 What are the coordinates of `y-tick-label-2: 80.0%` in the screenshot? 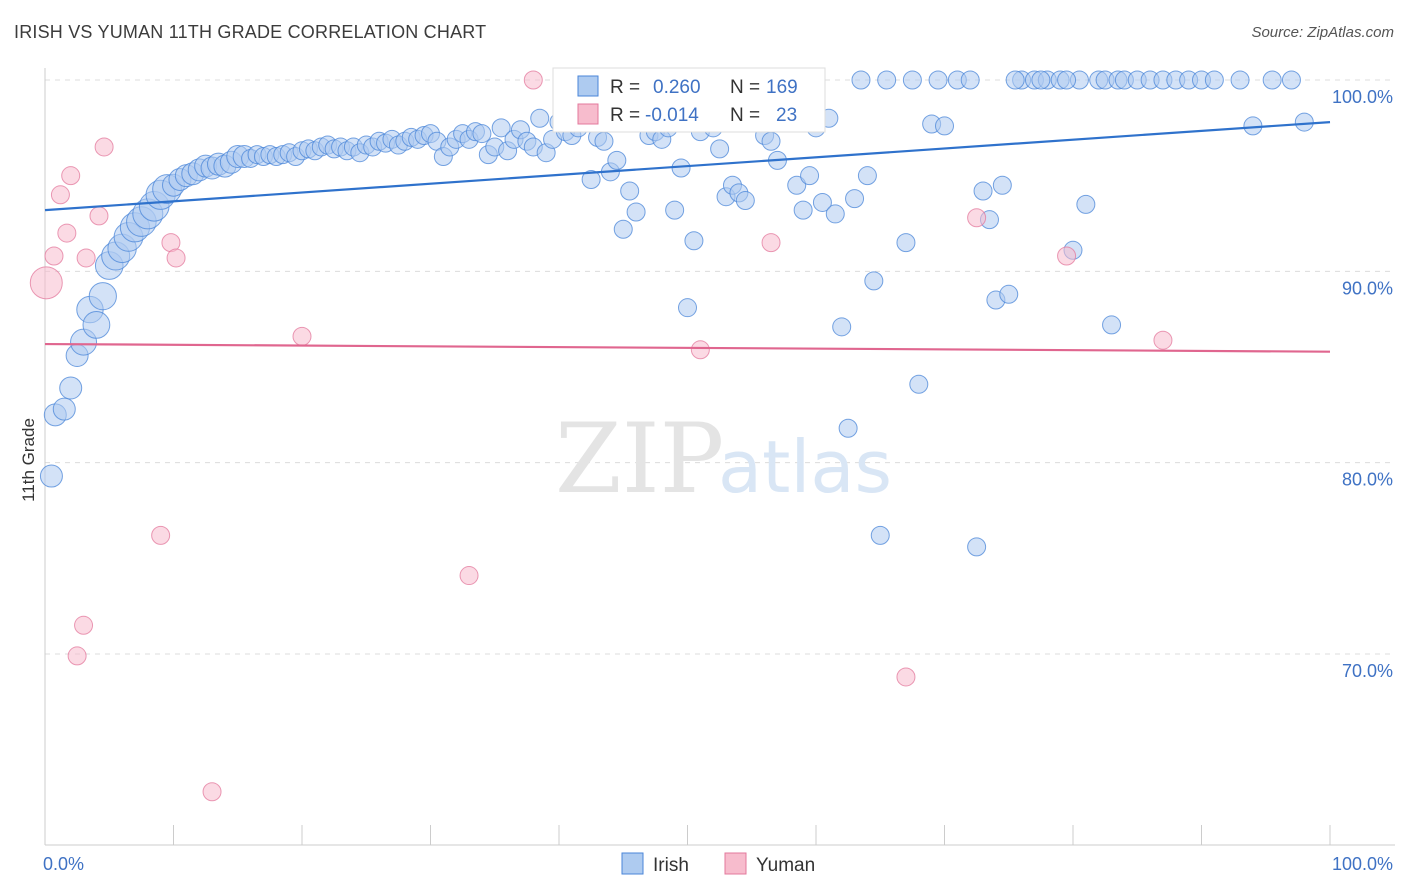 It's located at (1367, 480).